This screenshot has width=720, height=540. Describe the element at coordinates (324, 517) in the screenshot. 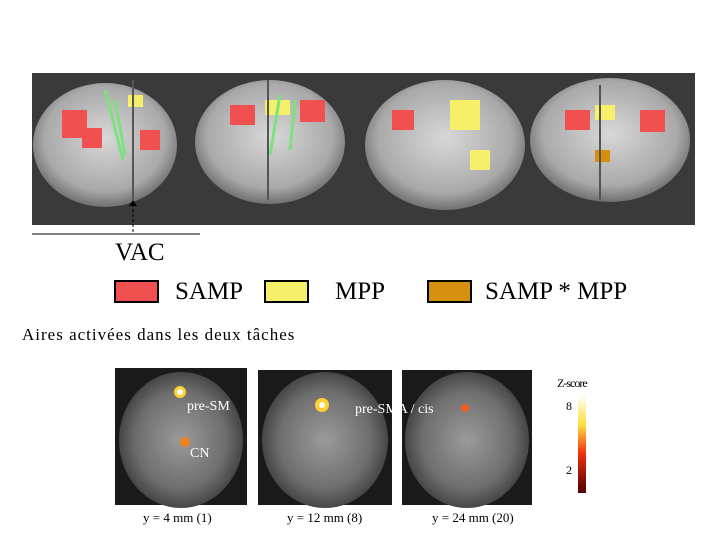

I see `slice-caption: y = 12 mm (8)` at that location.